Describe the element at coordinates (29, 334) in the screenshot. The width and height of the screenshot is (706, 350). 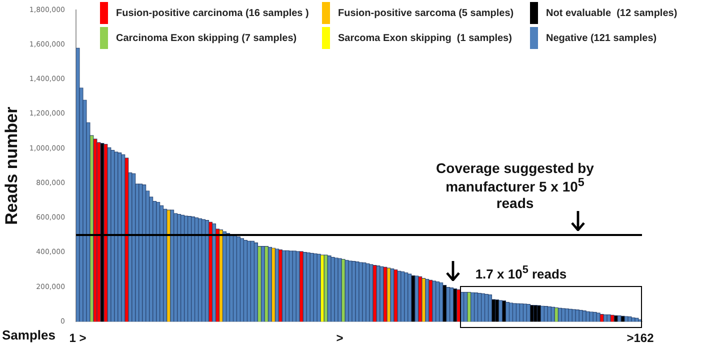
I see `x-axis-title: Samples` at that location.